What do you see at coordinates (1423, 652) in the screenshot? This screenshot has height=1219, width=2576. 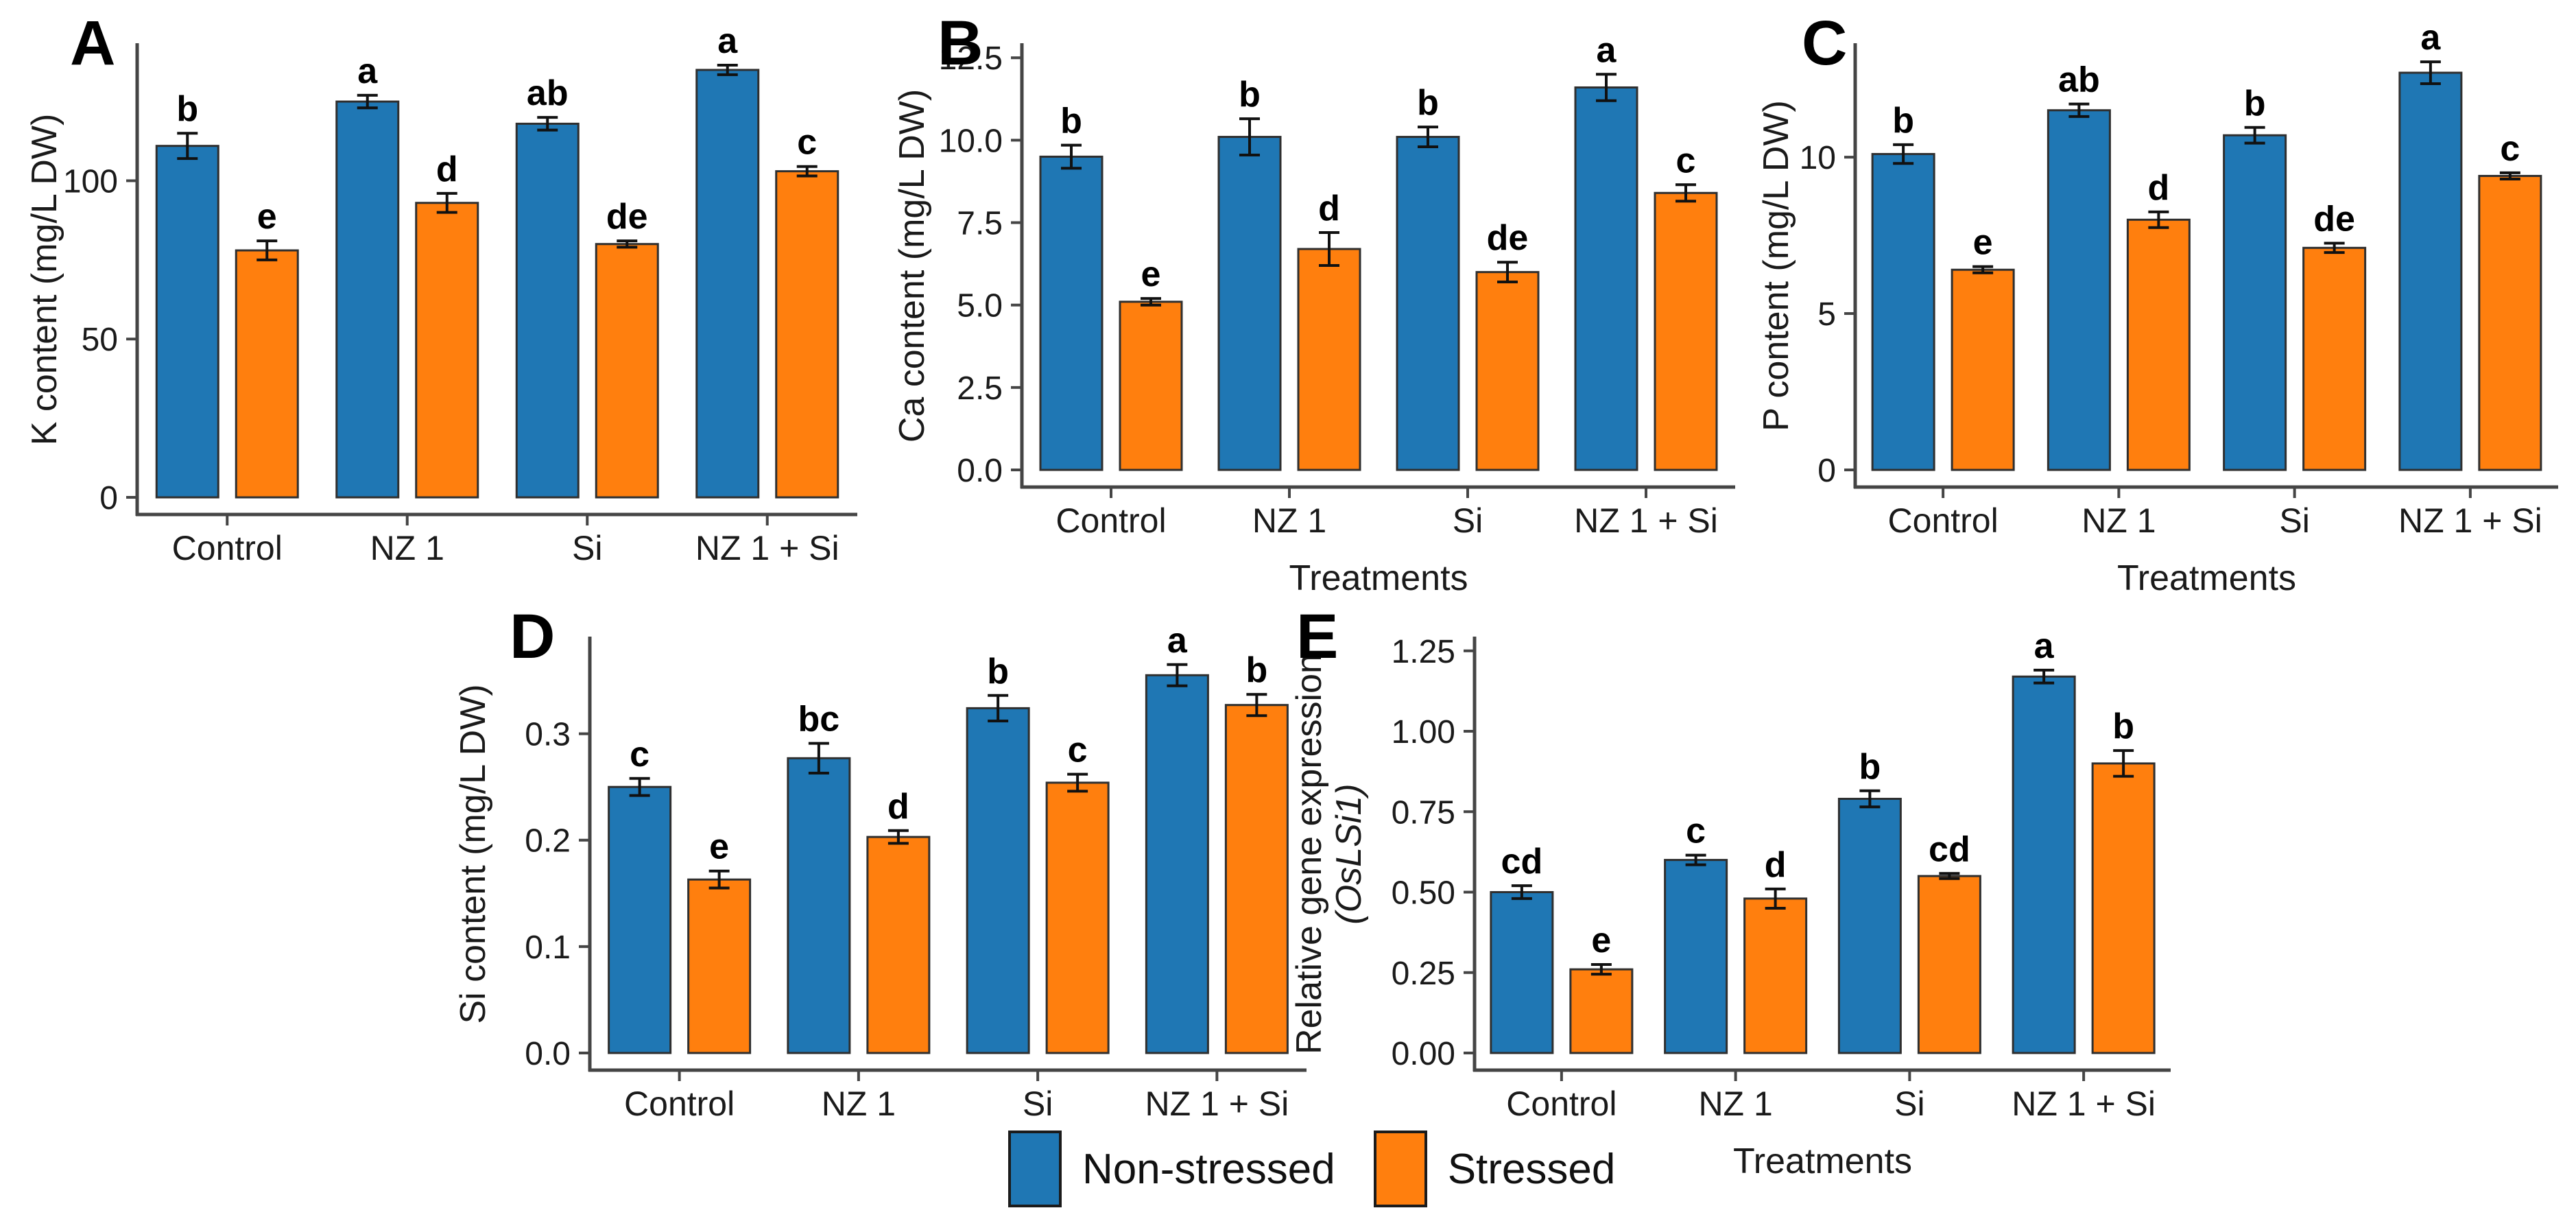 I see `y-tick-label: 1.25` at bounding box center [1423, 652].